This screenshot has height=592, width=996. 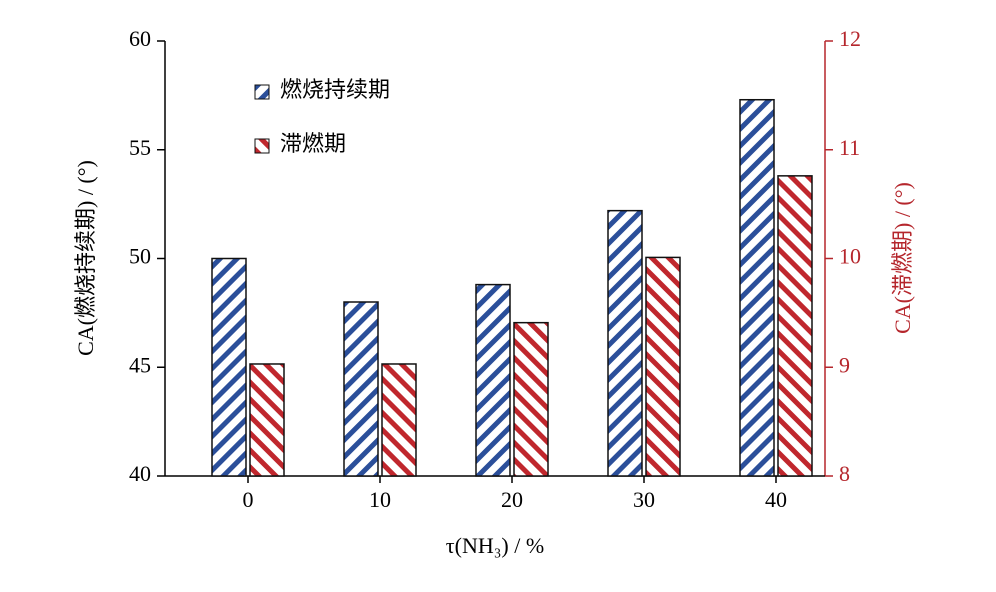 What do you see at coordinates (248, 499) in the screenshot?
I see `x-tick-label: 0` at bounding box center [248, 499].